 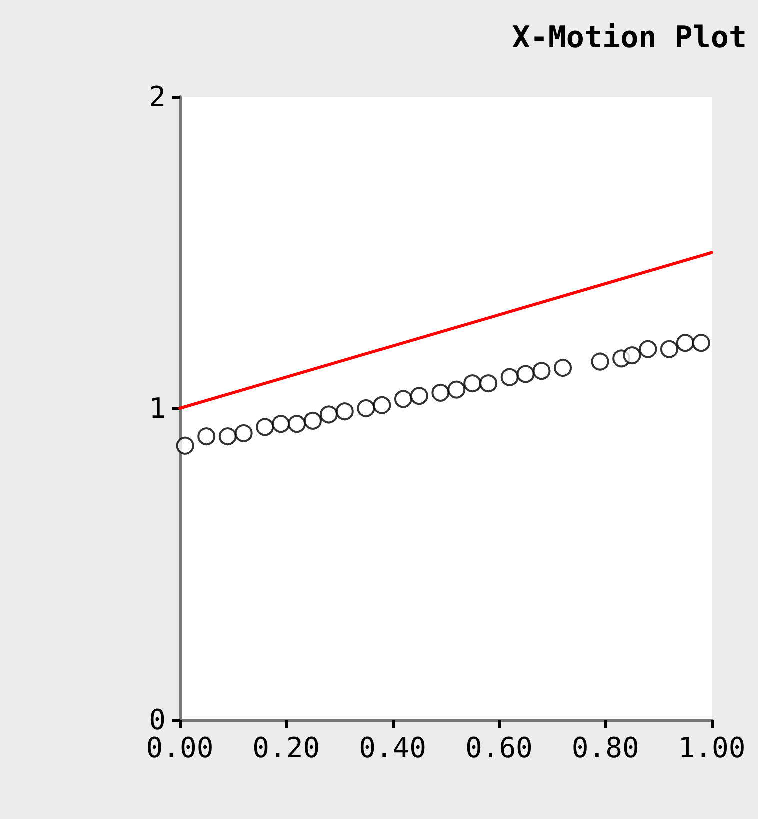 I want to click on x-tick-label: 0.20, so click(x=286, y=748).